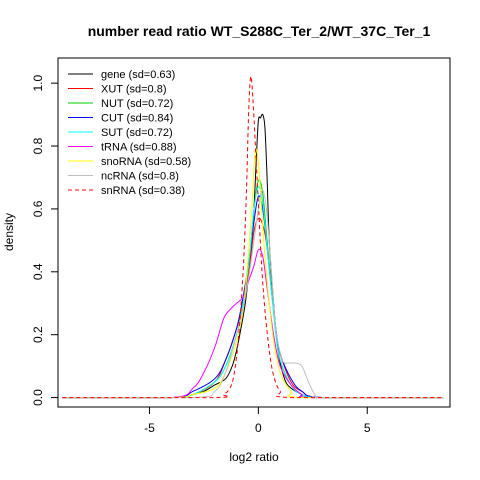 The image size is (480, 480). What do you see at coordinates (38, 82) in the screenshot?
I see `y-tick-label: 1.0` at bounding box center [38, 82].